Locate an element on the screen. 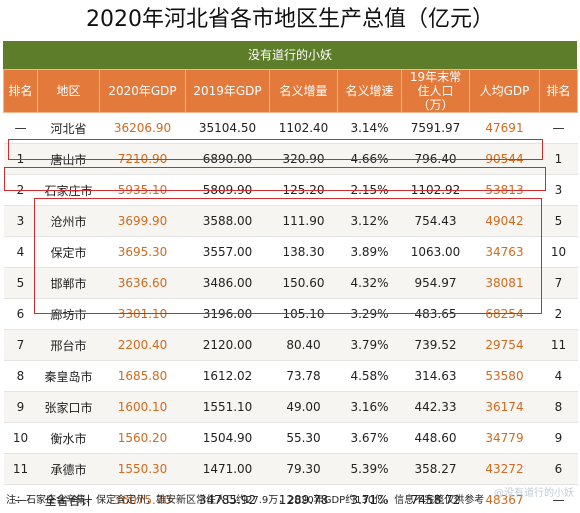 The image size is (580, 513). page-title: 2020年河北省各市地区生产总值（亿元） is located at coordinates (290, 19).